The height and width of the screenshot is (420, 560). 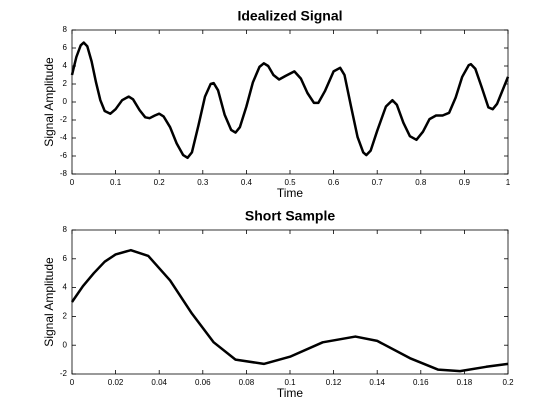 What do you see at coordinates (247, 382) in the screenshot?
I see `x-tick-label: 0.08` at bounding box center [247, 382].